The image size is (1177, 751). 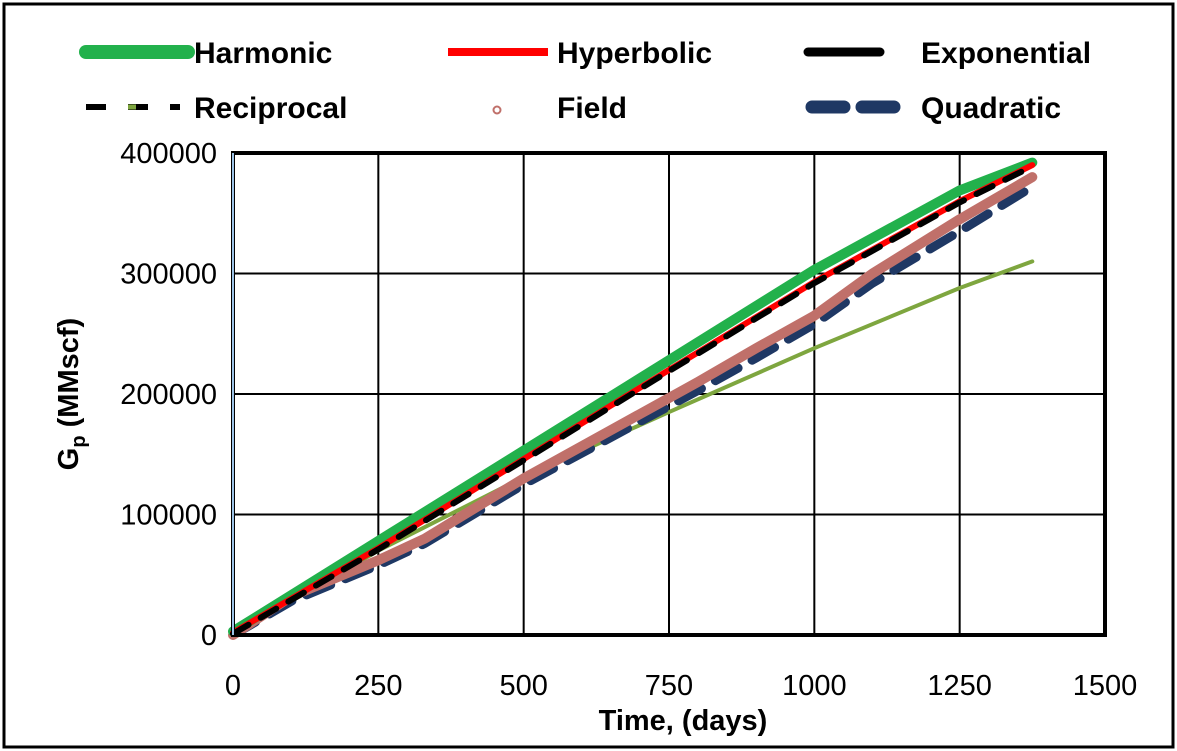 I want to click on x-tick-label: 1500, so click(x=1105, y=686).